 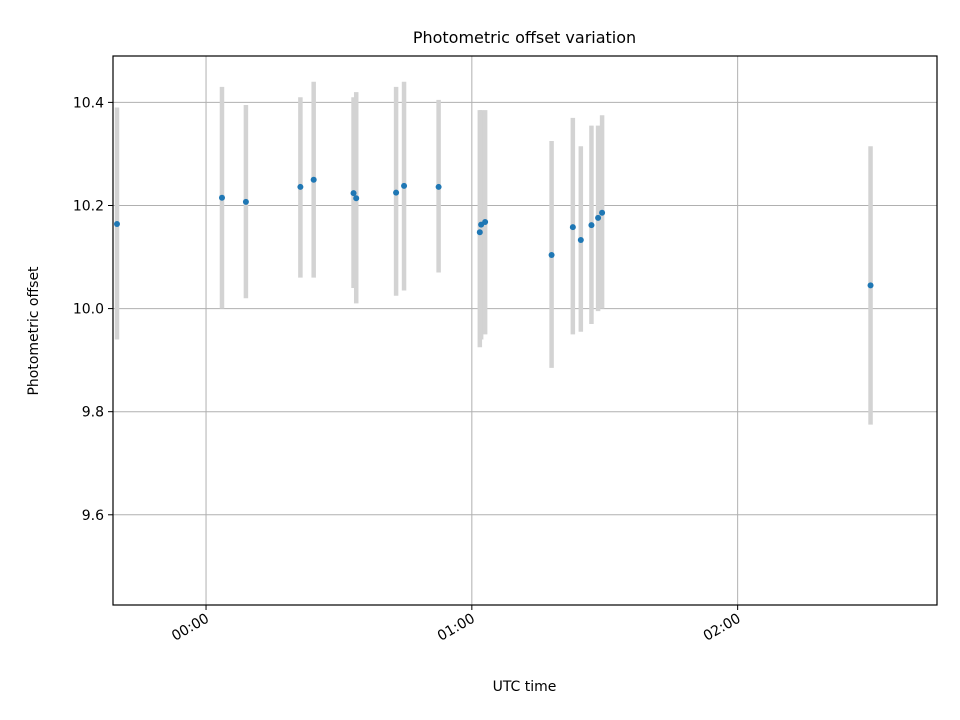 What do you see at coordinates (93, 516) in the screenshot?
I see `y-tick-label: 9.6` at bounding box center [93, 516].